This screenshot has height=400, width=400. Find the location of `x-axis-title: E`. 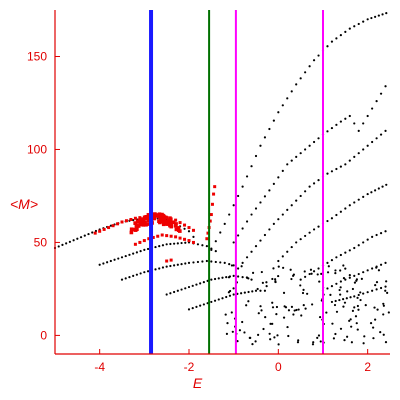

x-axis-title: E is located at coordinates (198, 383).